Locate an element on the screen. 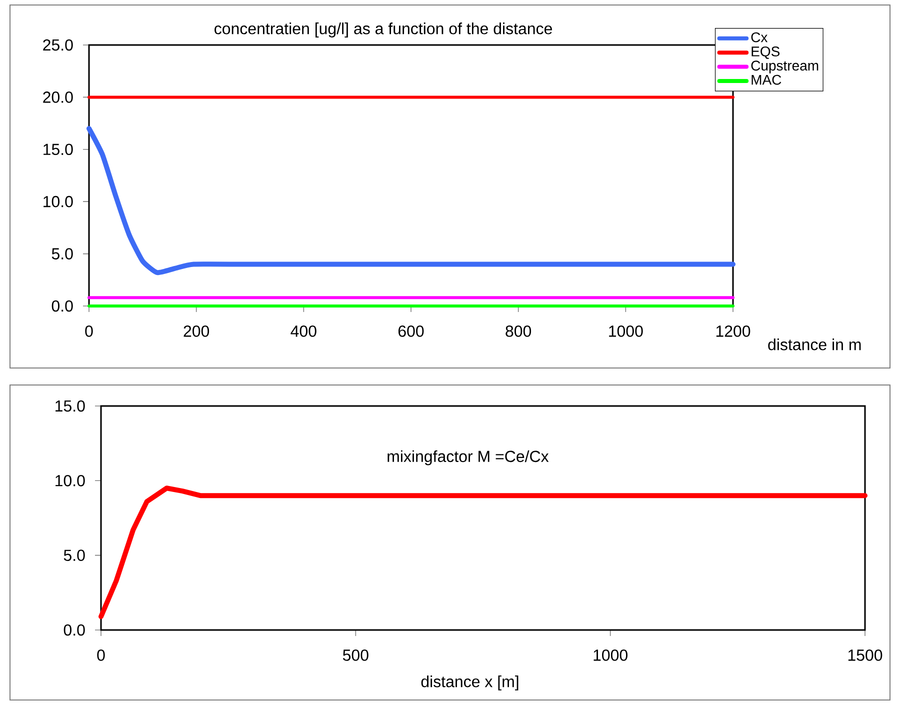 The width and height of the screenshot is (898, 703). x-tick-label: 1500 is located at coordinates (865, 655).